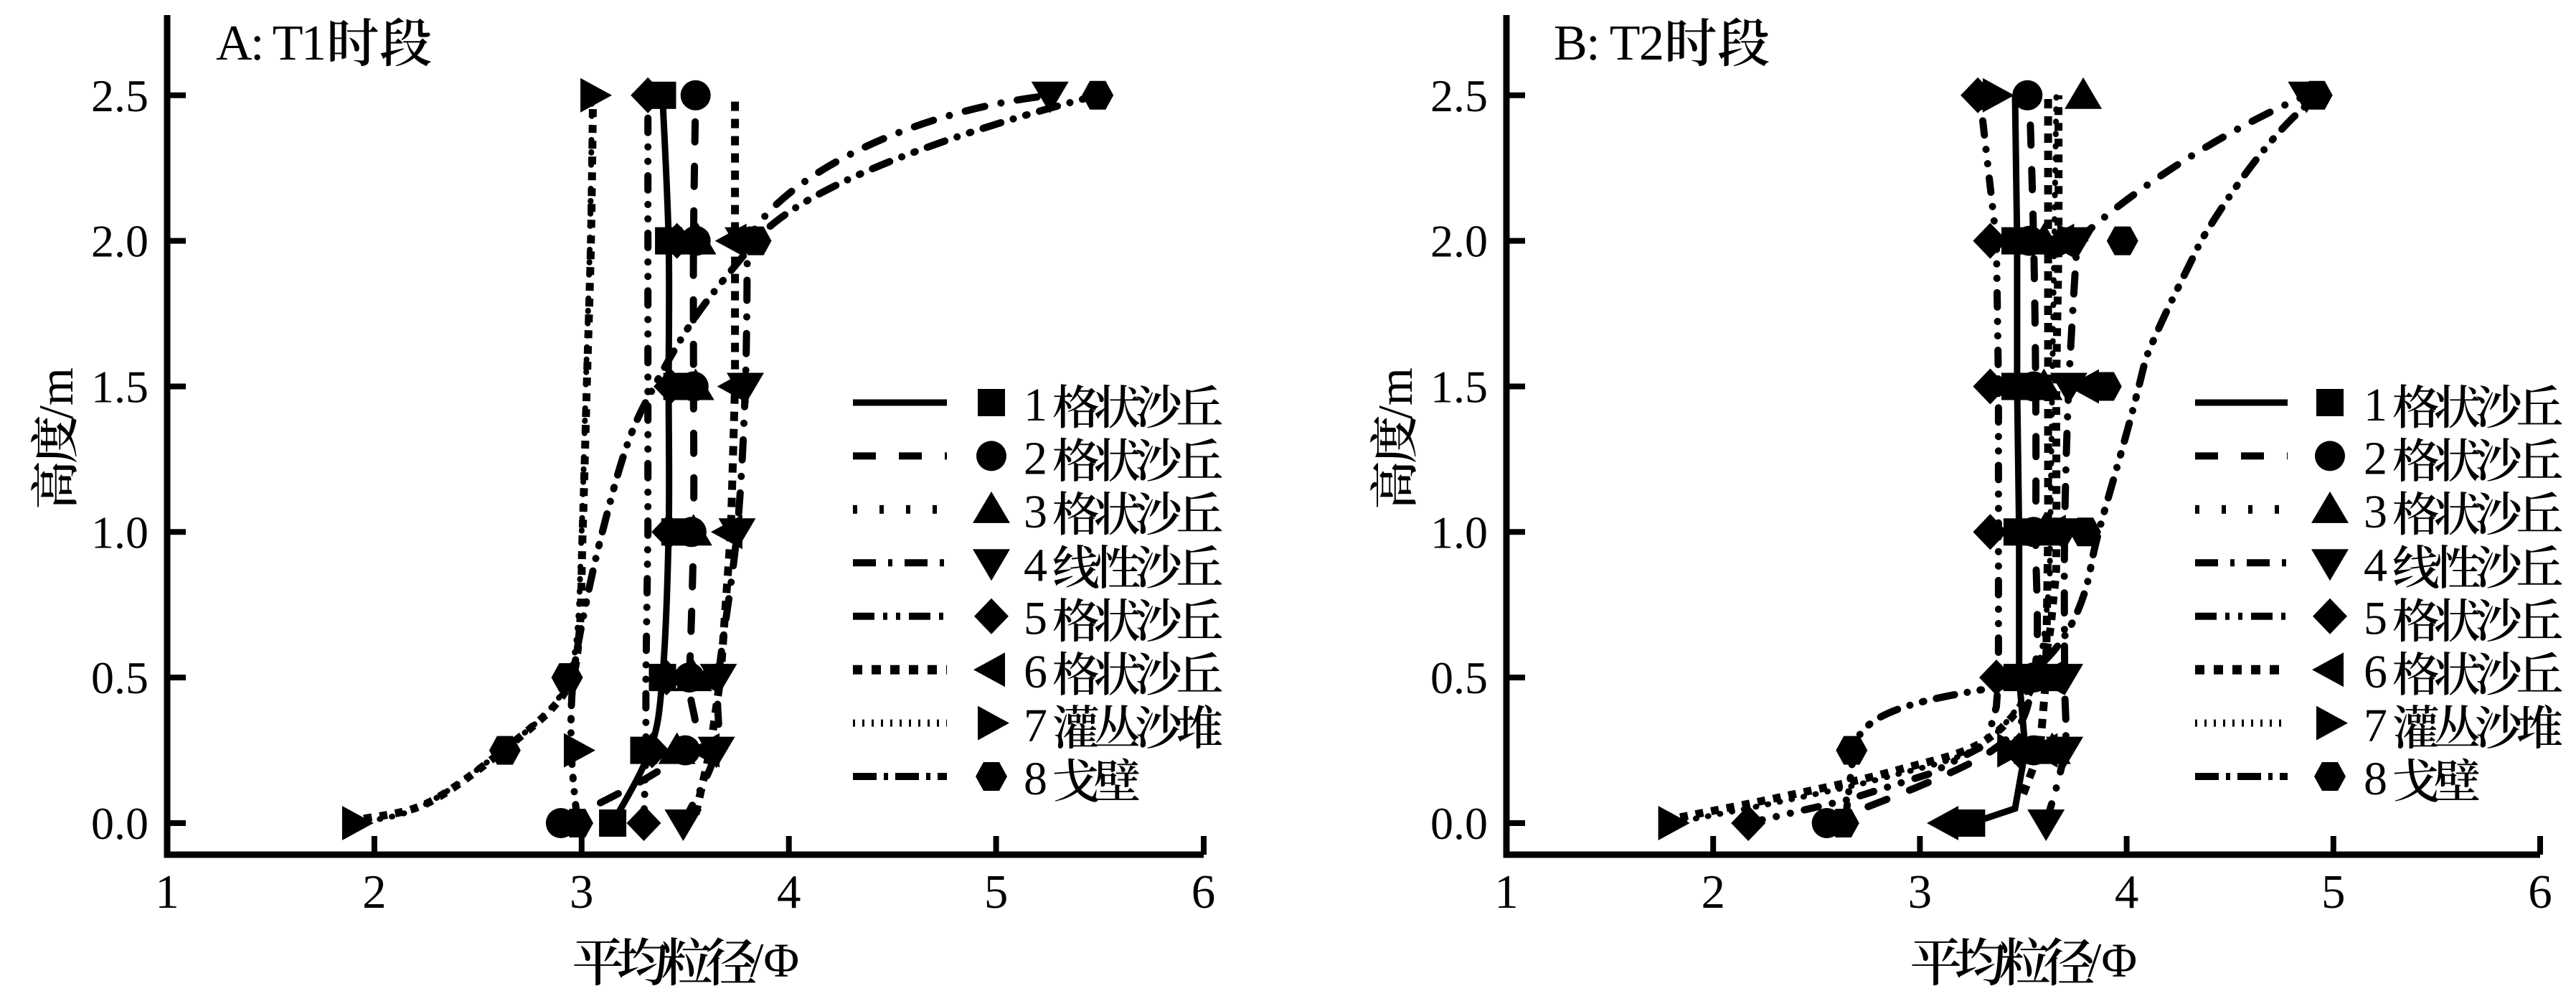 This screenshot has width=2576, height=986. Describe the element at coordinates (1609, 43) in the screenshot. I see `svg-text: B: T2` at that location.